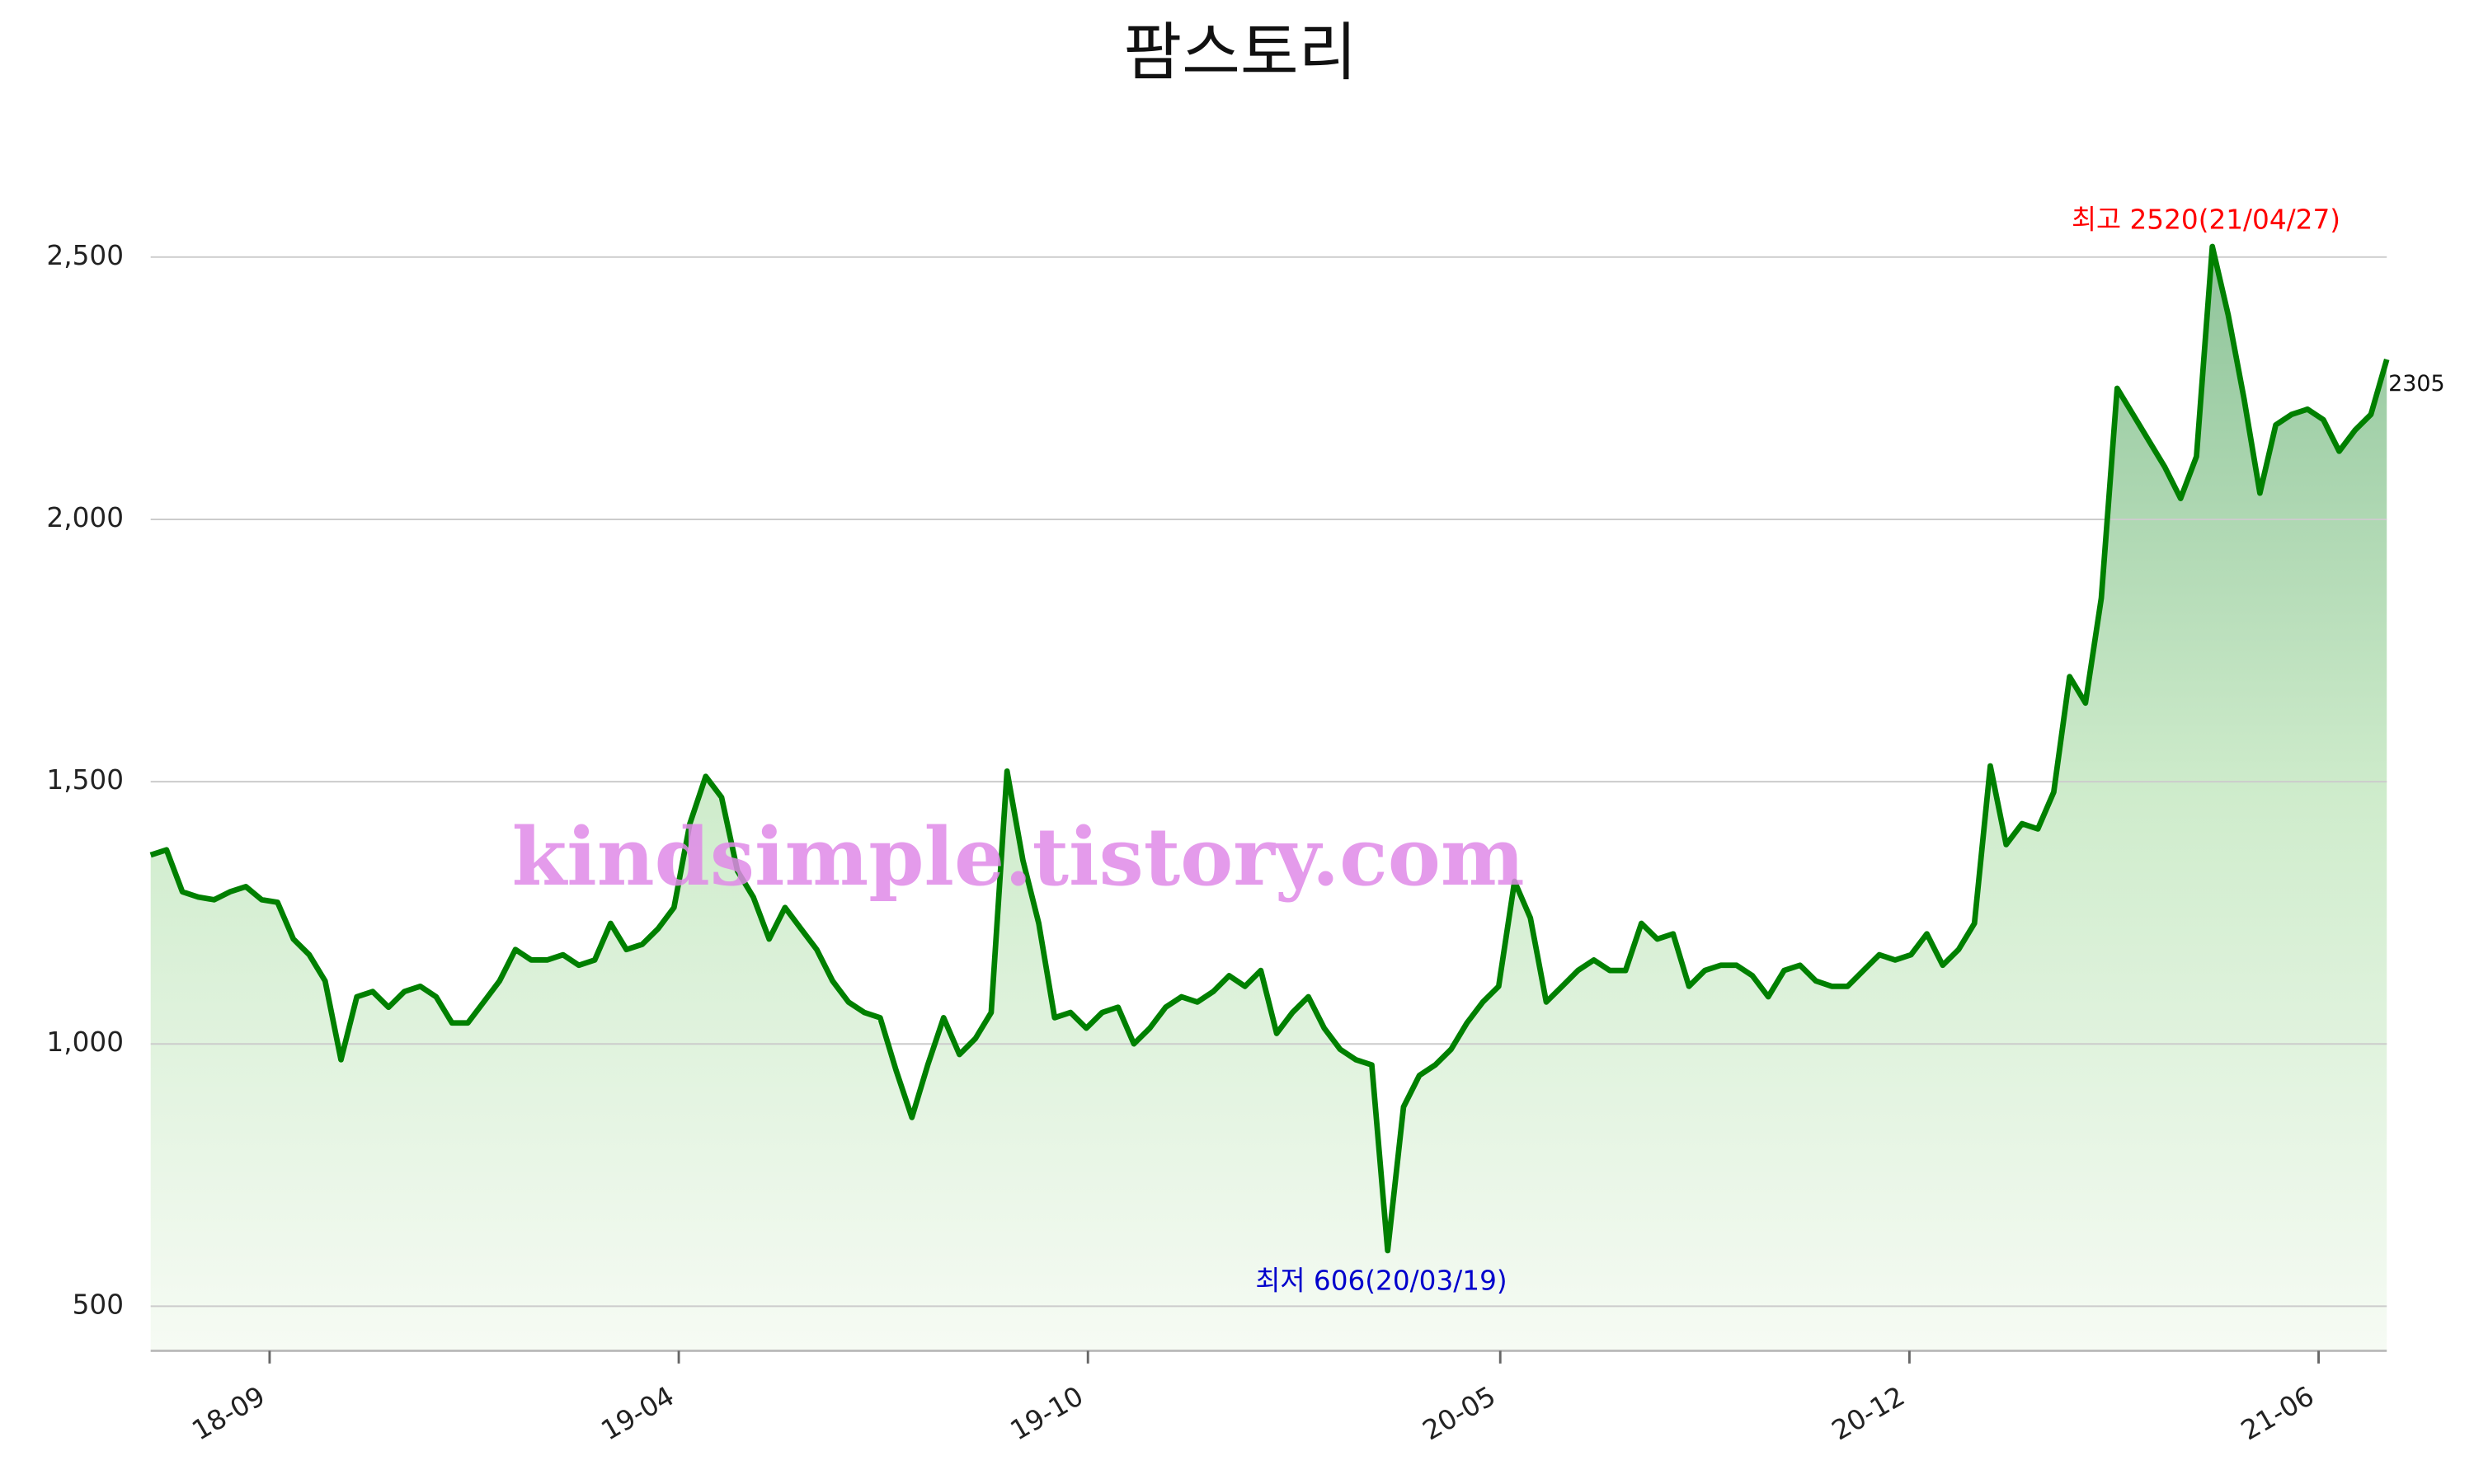 This screenshot has height=1484, width=2474. Describe the element at coordinates (98, 1304) in the screenshot. I see `y-tick-label: 500` at that location.